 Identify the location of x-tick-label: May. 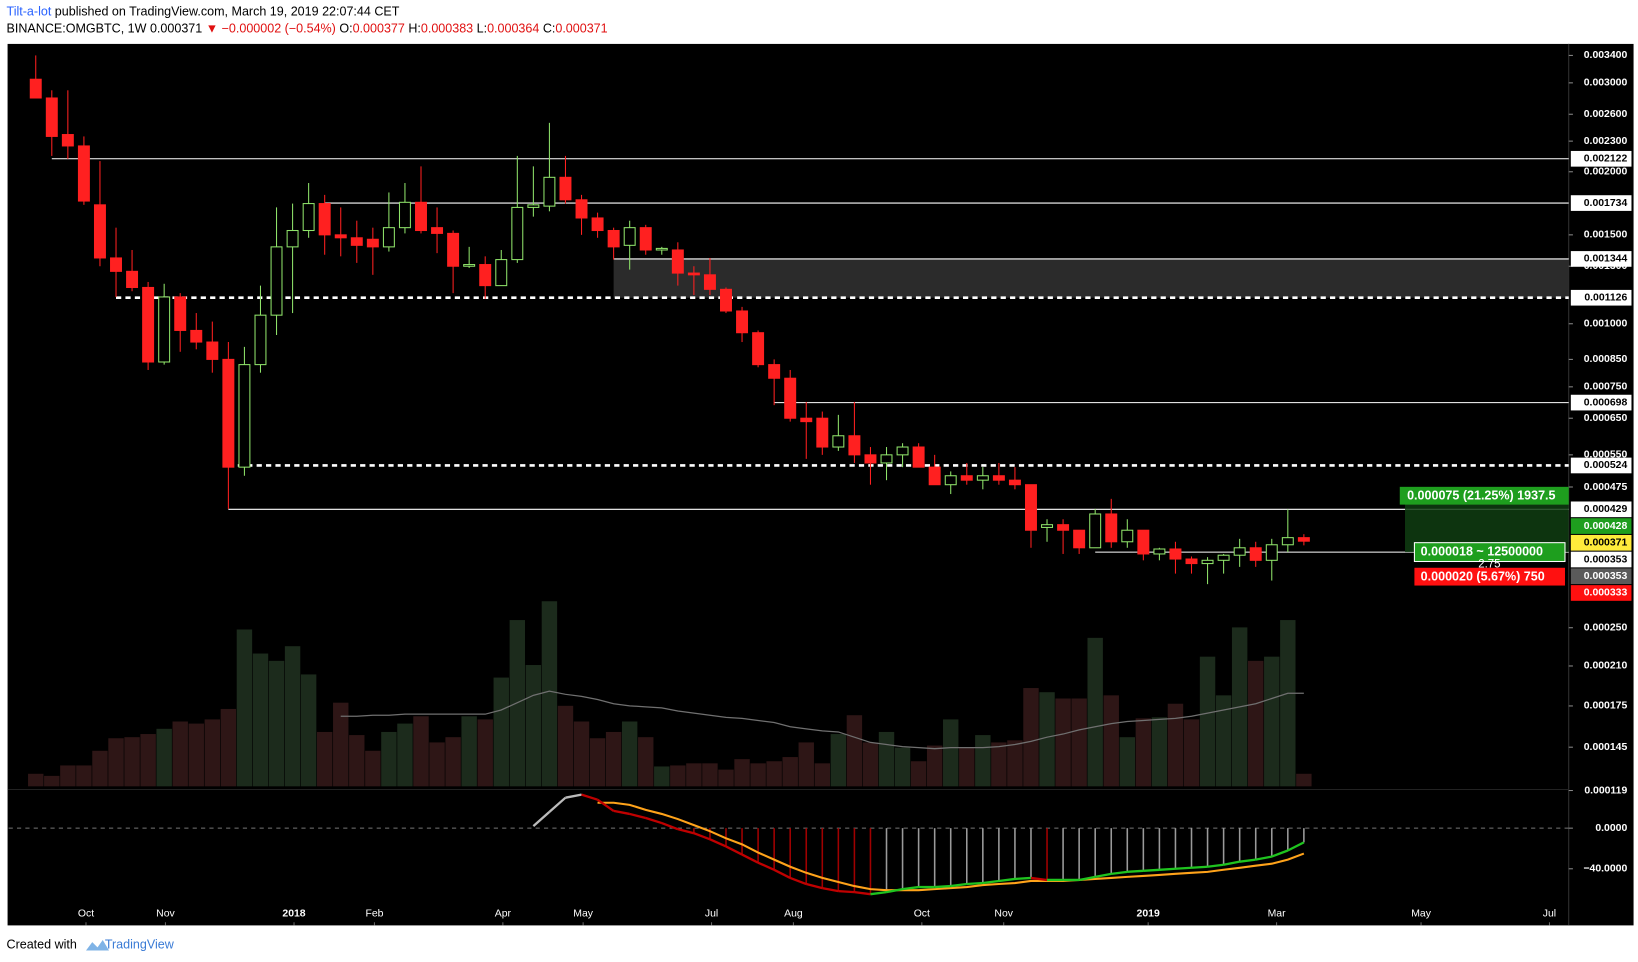
(583, 914).